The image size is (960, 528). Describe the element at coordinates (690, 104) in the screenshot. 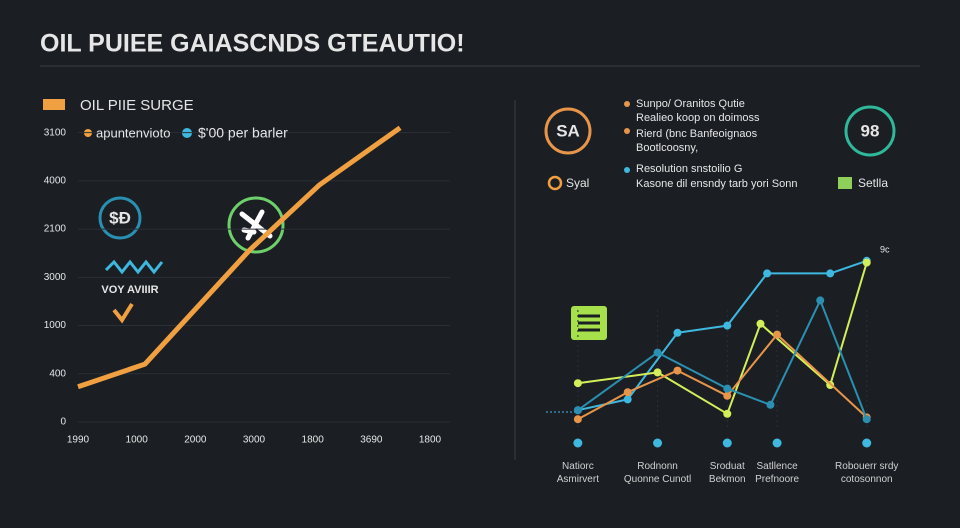

I see `annotation: Sunpo/ Oranitos Qutie` at that location.